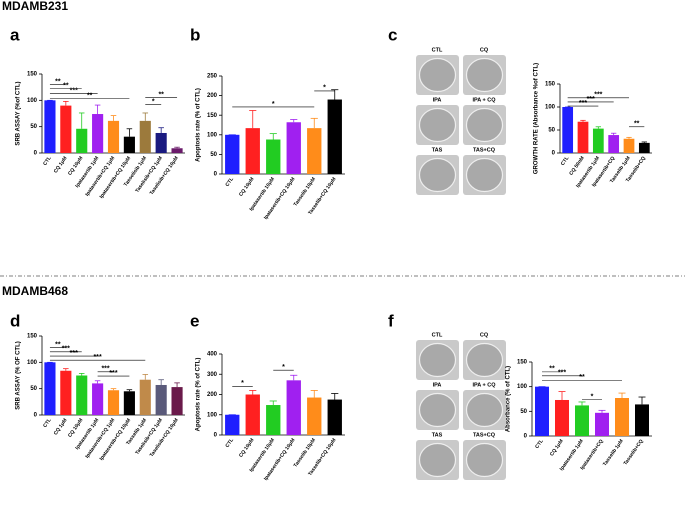  What do you see at coordinates (212, 355) in the screenshot?
I see `y-tick-label: 400` at bounding box center [212, 355].